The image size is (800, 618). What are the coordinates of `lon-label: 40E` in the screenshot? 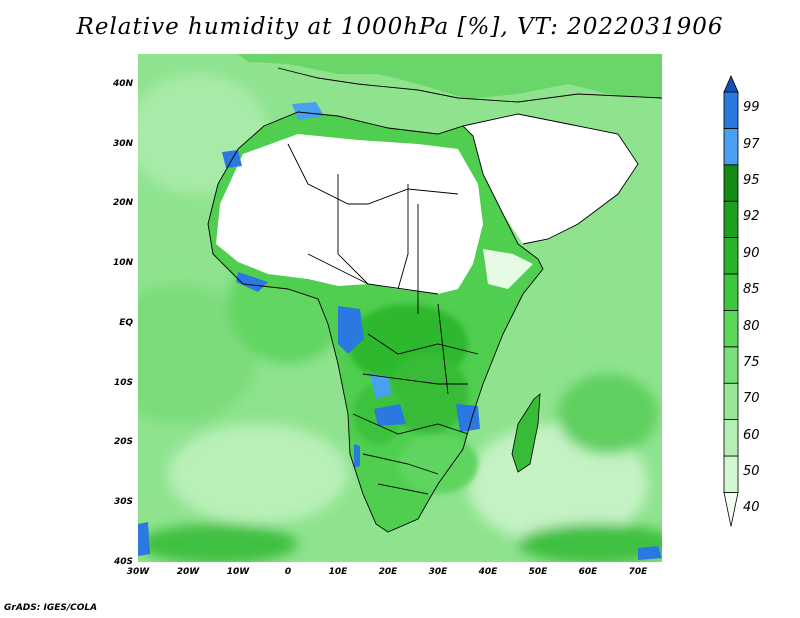 It's located at (488, 572).